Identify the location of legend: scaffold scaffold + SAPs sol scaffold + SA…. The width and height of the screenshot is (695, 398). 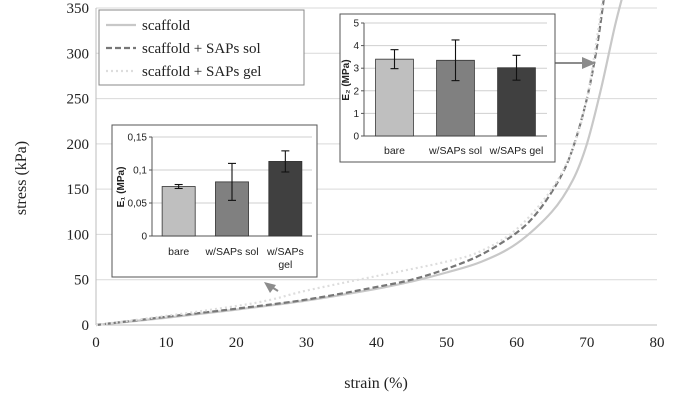
(201, 47).